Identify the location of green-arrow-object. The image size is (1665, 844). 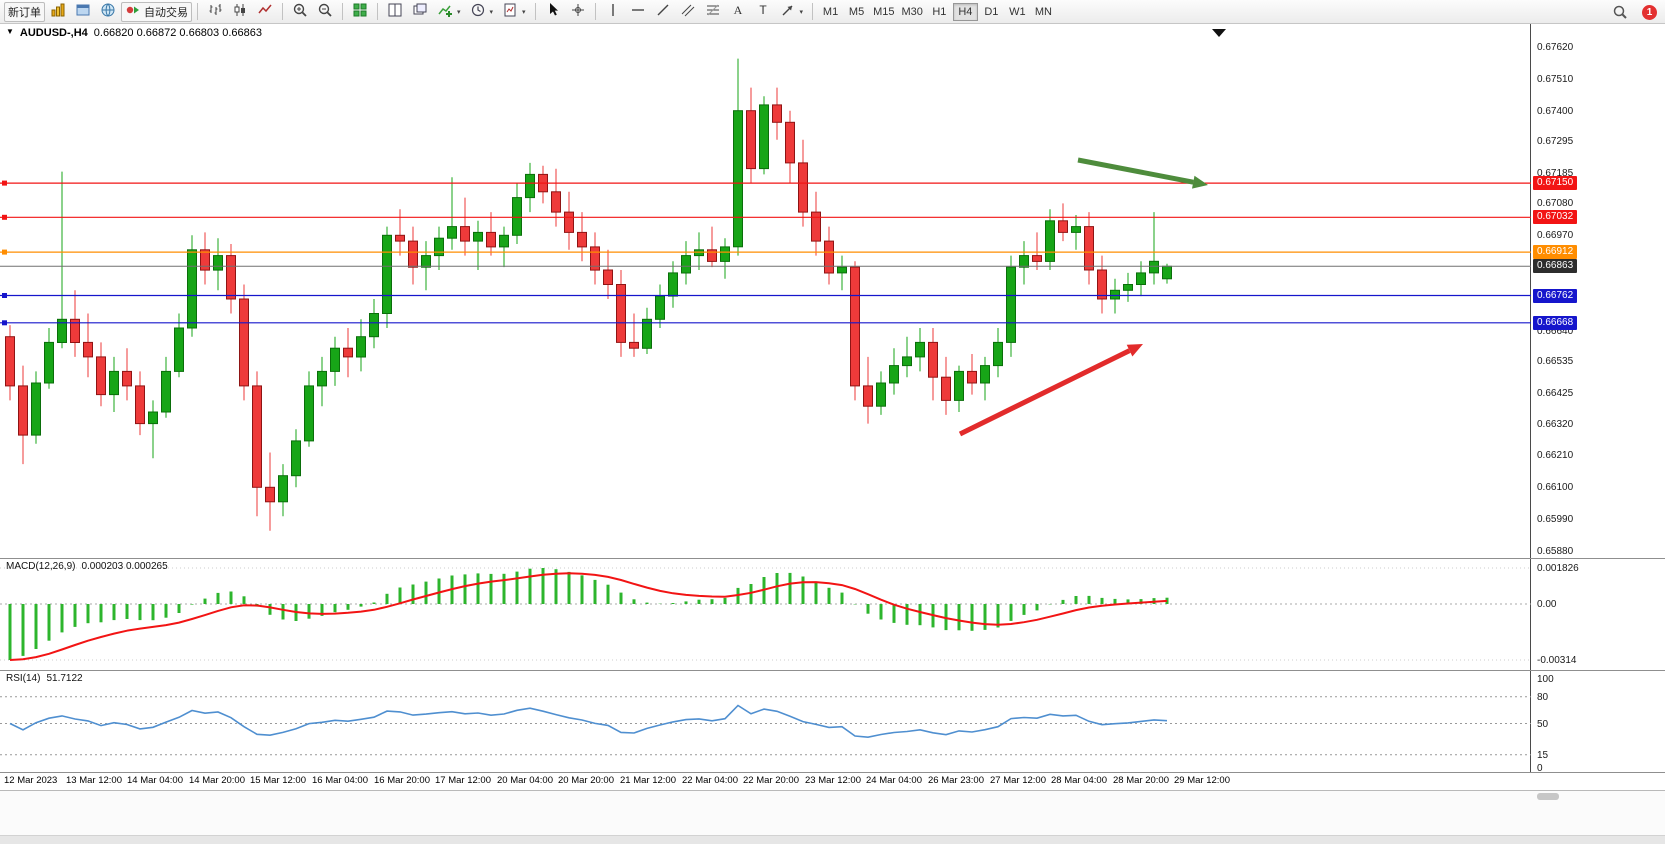
(1142, 173).